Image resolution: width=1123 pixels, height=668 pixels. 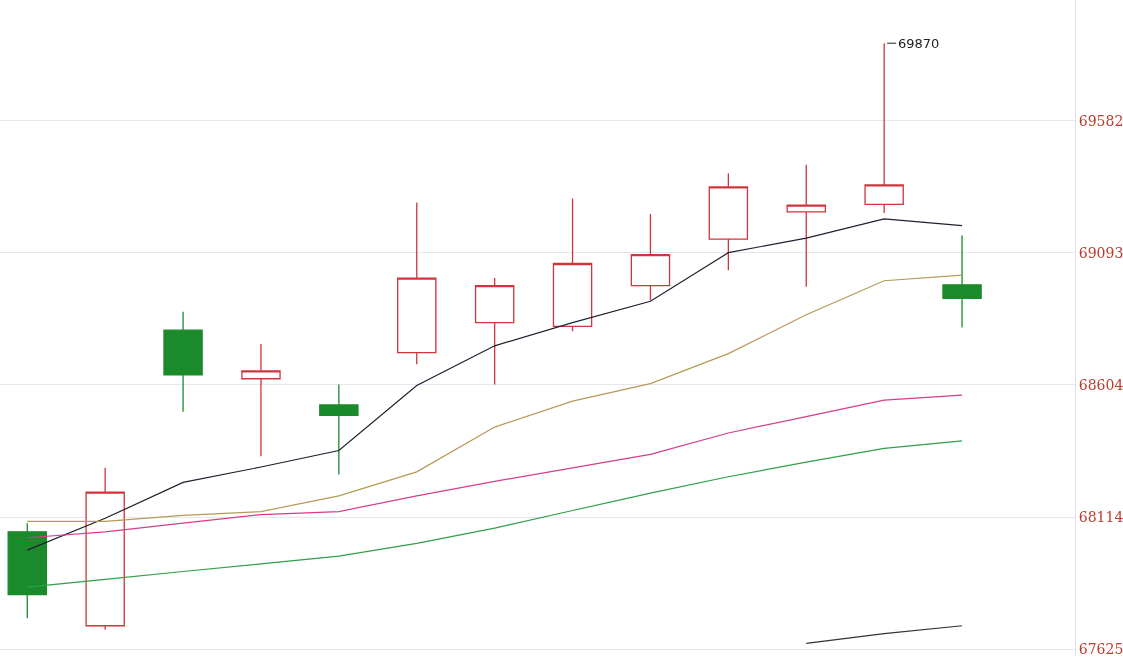 I want to click on y-tick-label: 69582, so click(x=1100, y=120).